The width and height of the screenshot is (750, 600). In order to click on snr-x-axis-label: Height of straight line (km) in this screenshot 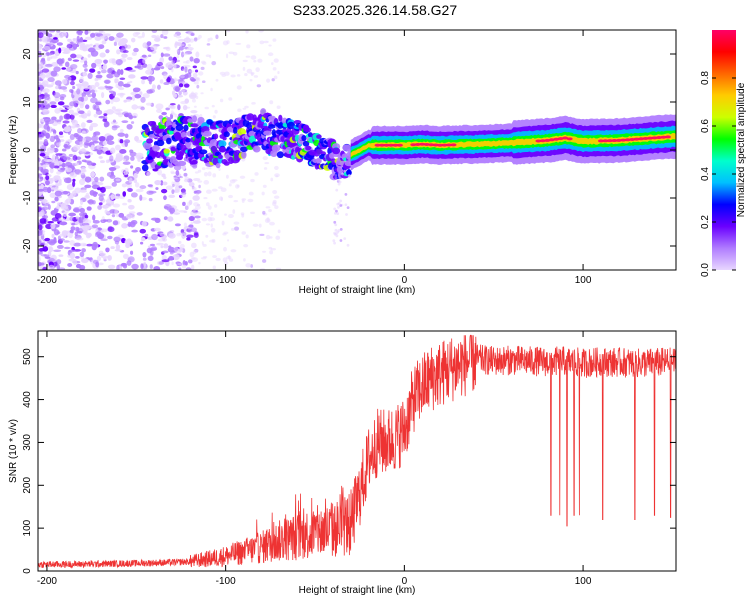, I will do `click(357, 590)`.